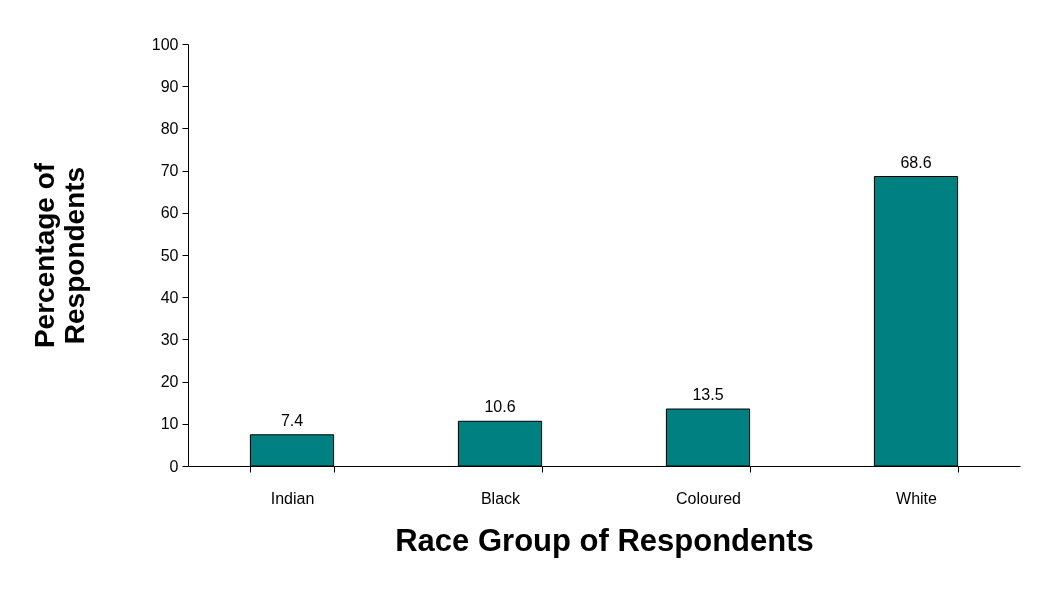  What do you see at coordinates (169, 297) in the screenshot?
I see `y-tick-label: 40` at bounding box center [169, 297].